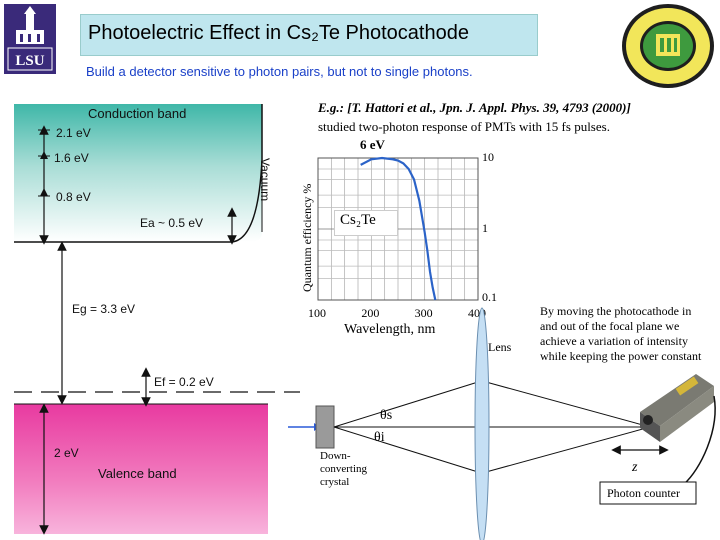 This screenshot has width=720, height=540. What do you see at coordinates (138, 173) in the screenshot?
I see `conduction-band-area` at bounding box center [138, 173].